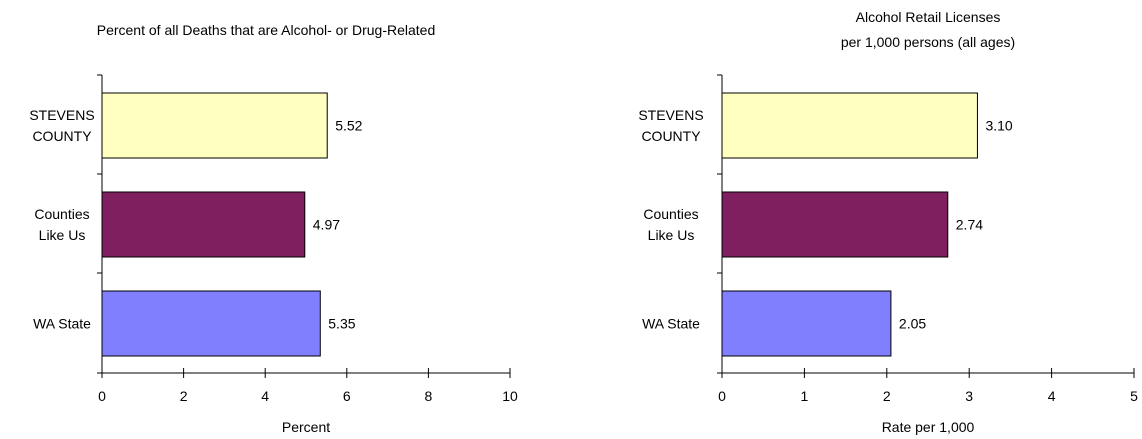 The height and width of the screenshot is (439, 1142). Describe the element at coordinates (998, 126) in the screenshot. I see `bar-value-label: 3.10` at that location.